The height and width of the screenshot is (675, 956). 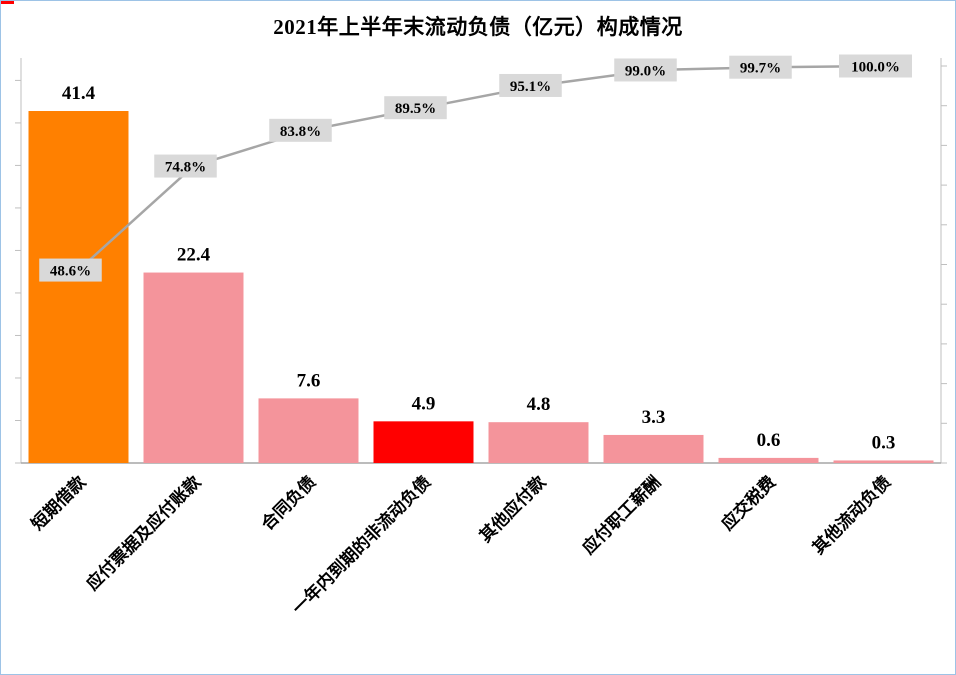 I want to click on pct-label: 100.0%, so click(x=875, y=68).